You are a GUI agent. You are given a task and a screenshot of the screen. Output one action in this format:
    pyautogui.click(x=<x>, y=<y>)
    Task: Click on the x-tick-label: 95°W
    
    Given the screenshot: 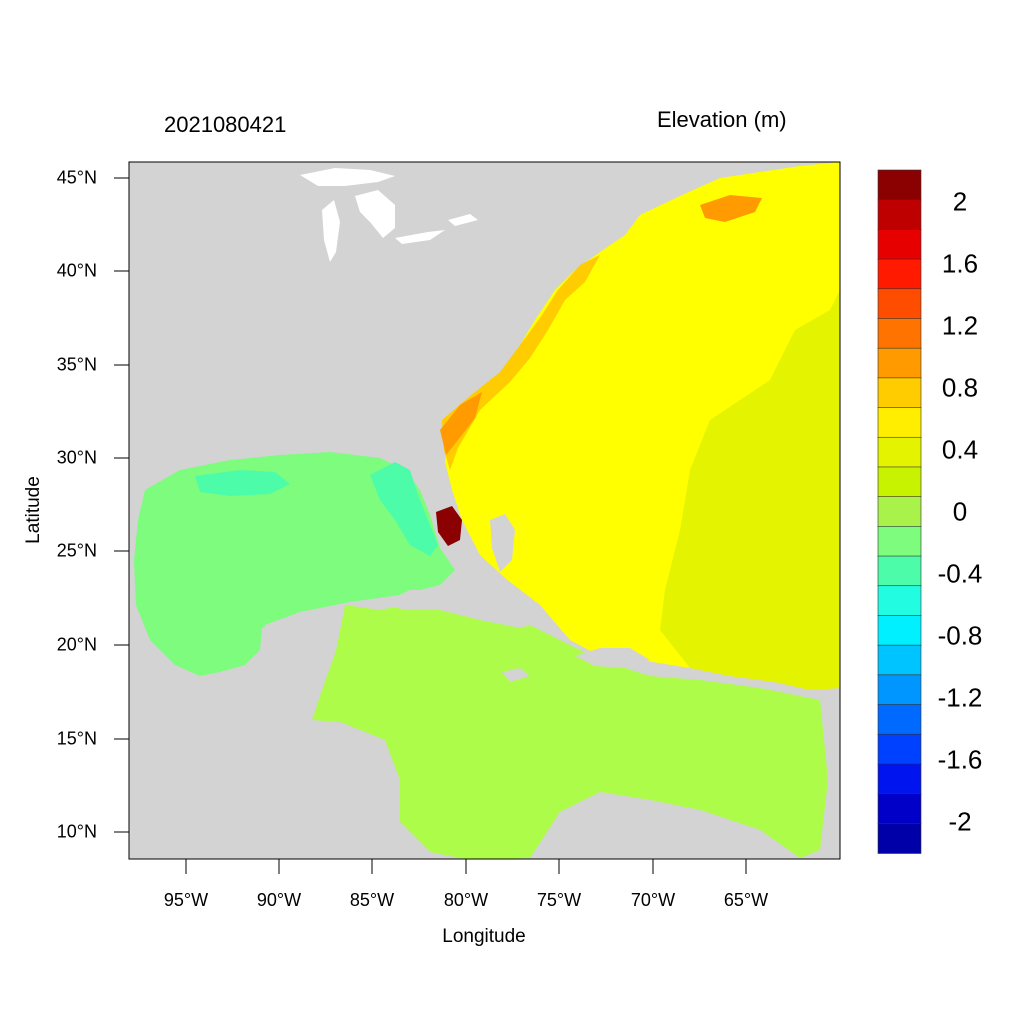 What is the action you would take?
    pyautogui.click(x=186, y=900)
    